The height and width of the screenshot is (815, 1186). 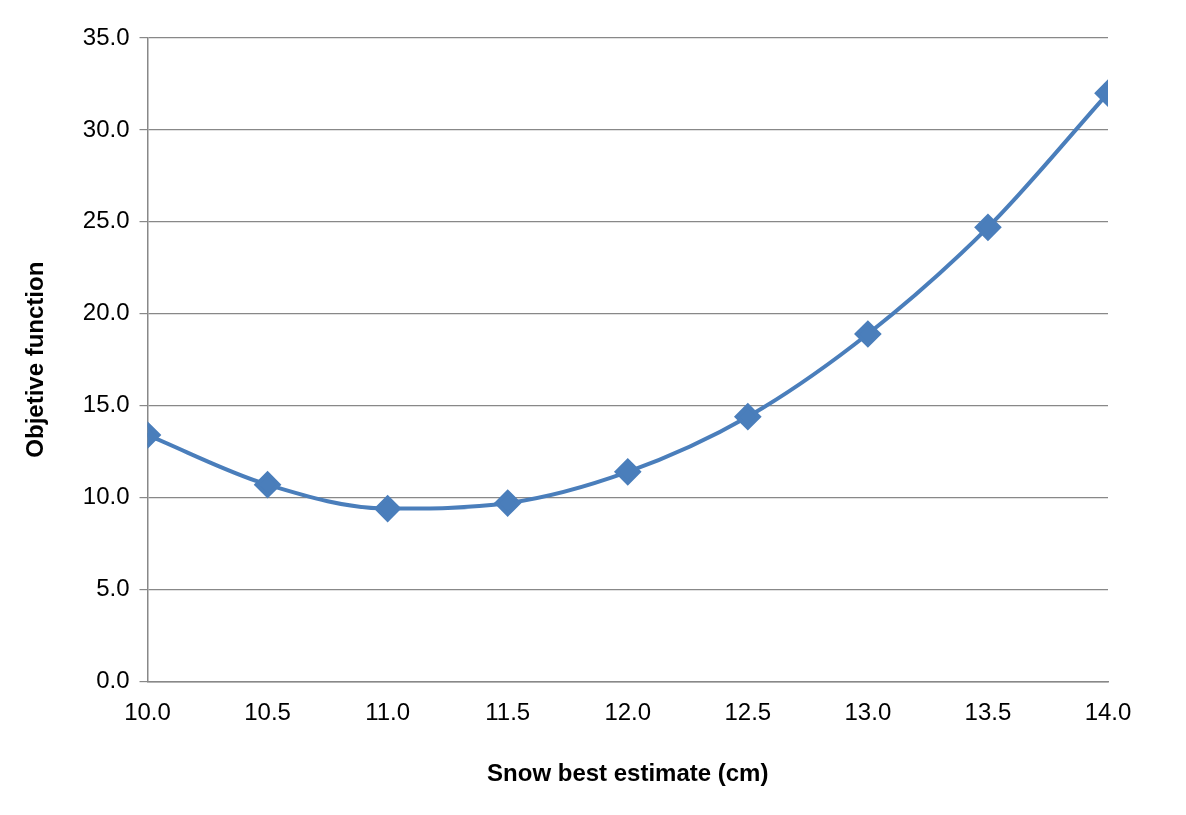 What do you see at coordinates (106, 496) in the screenshot?
I see `y-tick-label: 10.0` at bounding box center [106, 496].